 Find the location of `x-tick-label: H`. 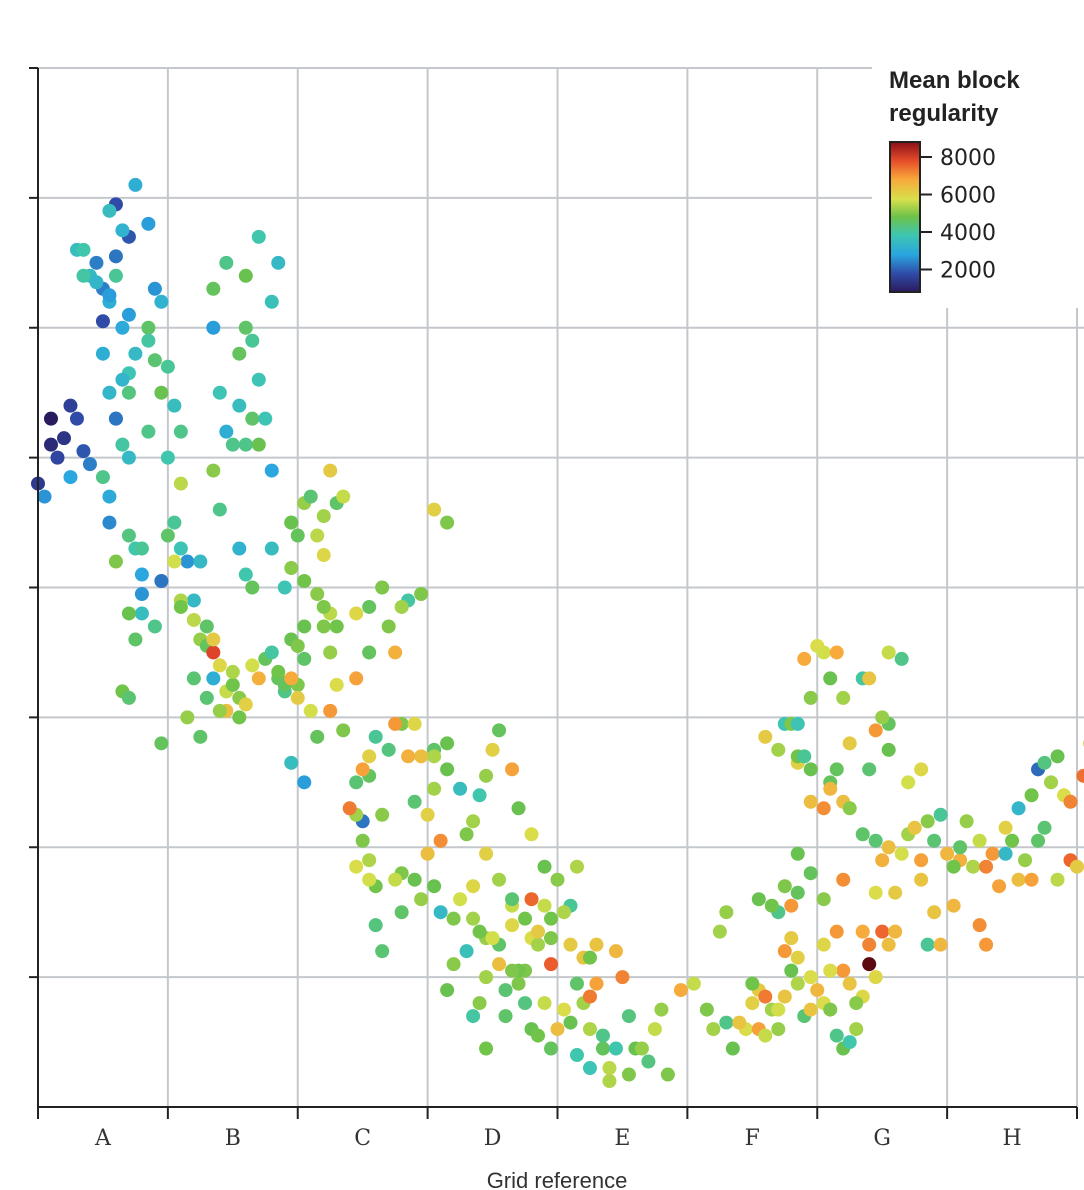

x-tick-label: H is located at coordinates (1011, 1138).